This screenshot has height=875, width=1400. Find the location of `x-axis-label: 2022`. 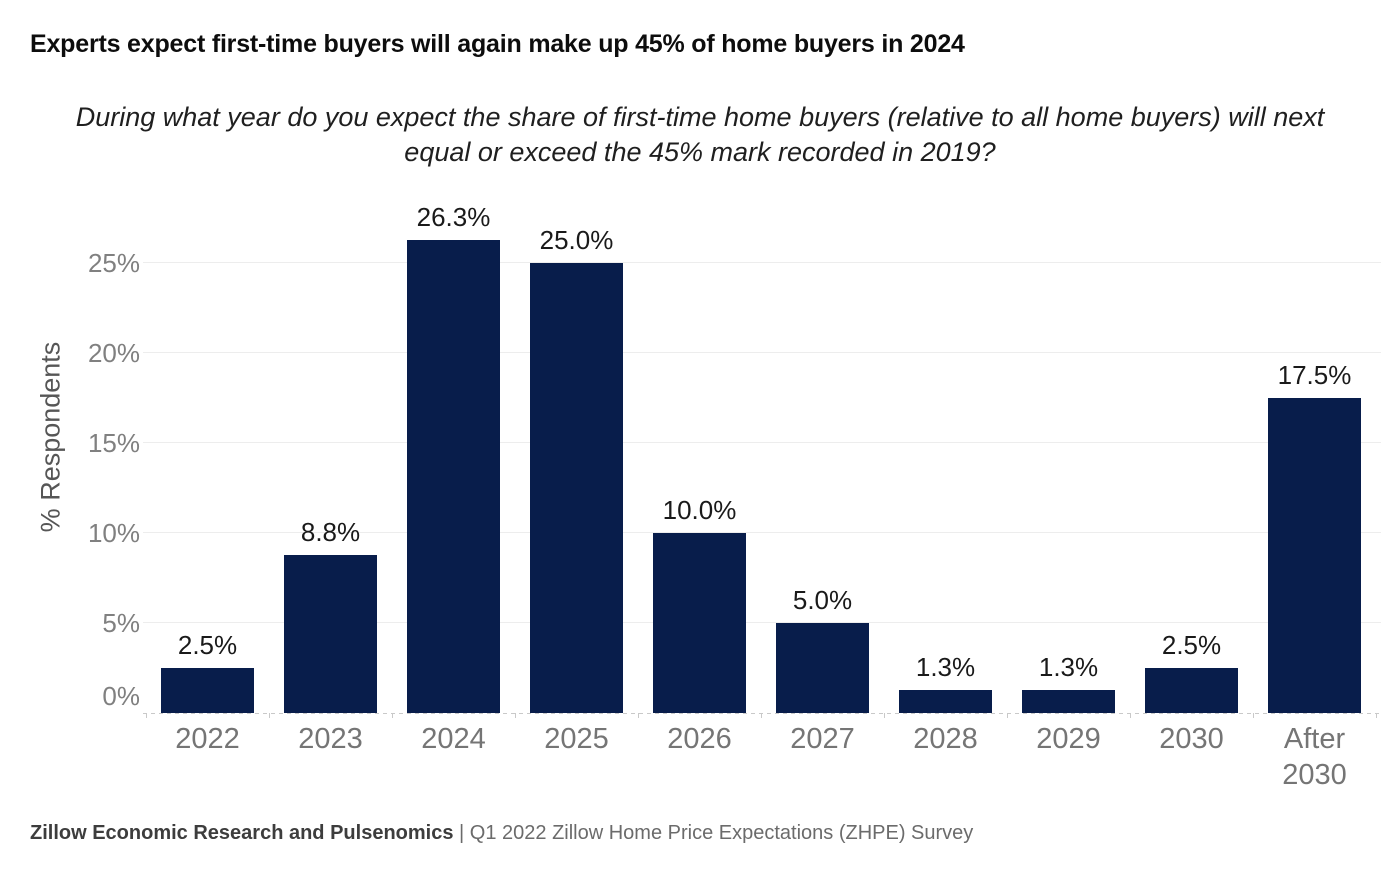

x-axis-label: 2022 is located at coordinates (207, 739).